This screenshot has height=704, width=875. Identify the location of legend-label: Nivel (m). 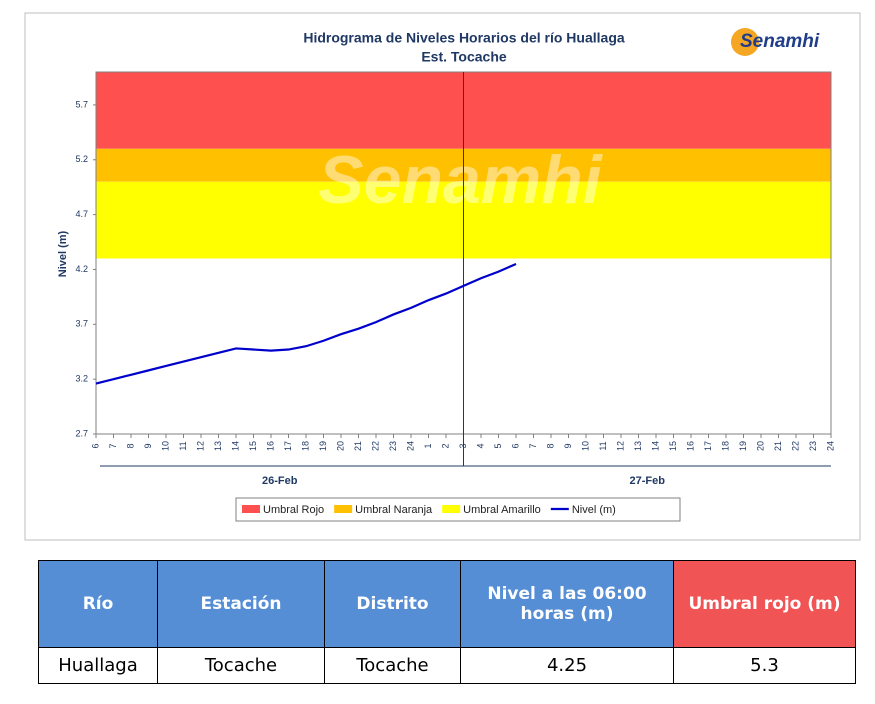
(594, 510).